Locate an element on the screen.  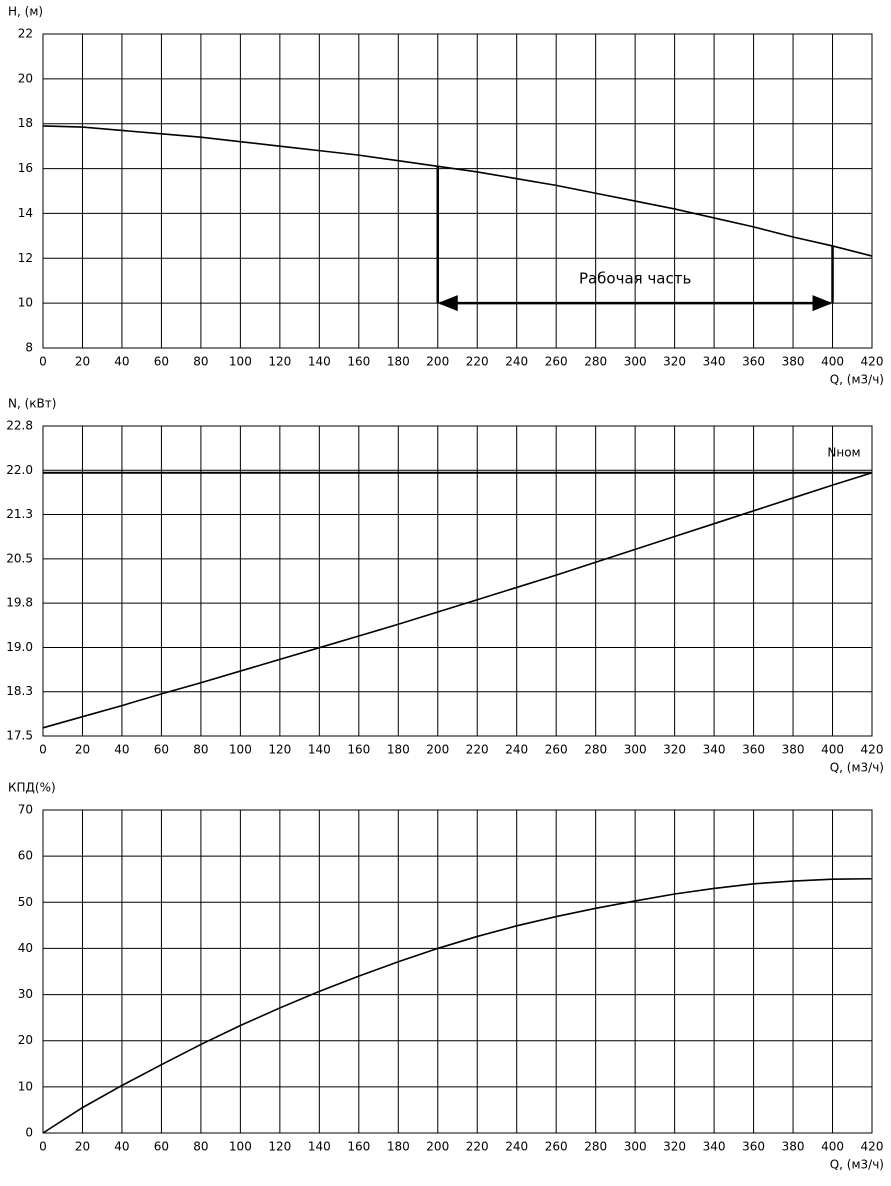
y-tick-label: 16 is located at coordinates (25, 168).